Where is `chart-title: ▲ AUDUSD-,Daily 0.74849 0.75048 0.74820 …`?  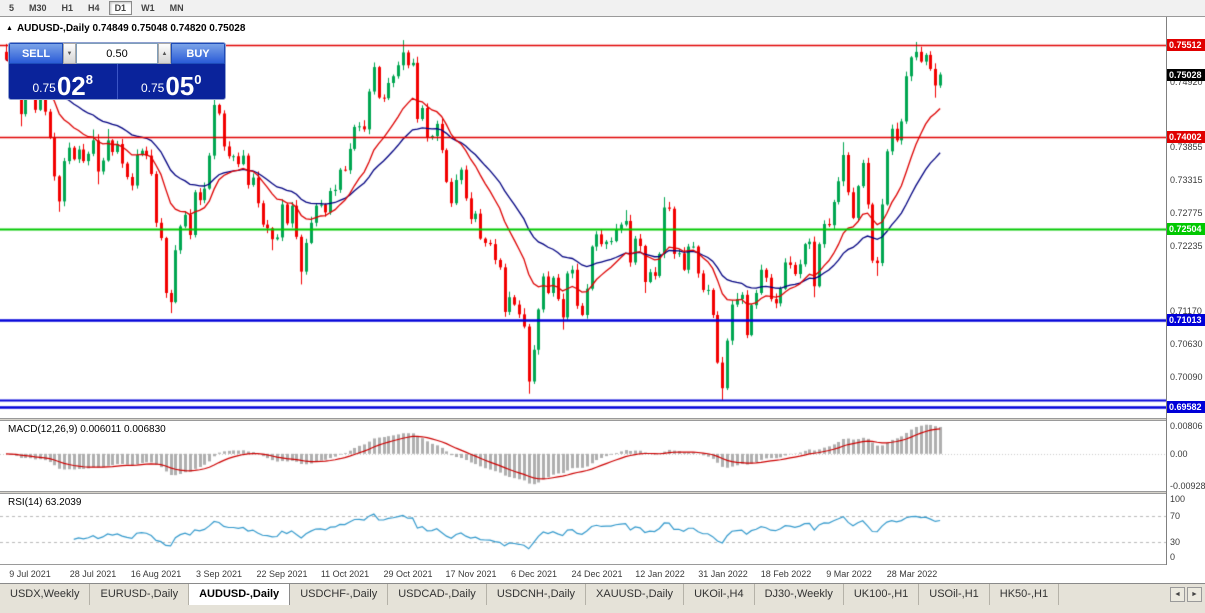
chart-title: ▲ AUDUSD-,Daily 0.74849 0.75048 0.74820 … is located at coordinates (125, 28).